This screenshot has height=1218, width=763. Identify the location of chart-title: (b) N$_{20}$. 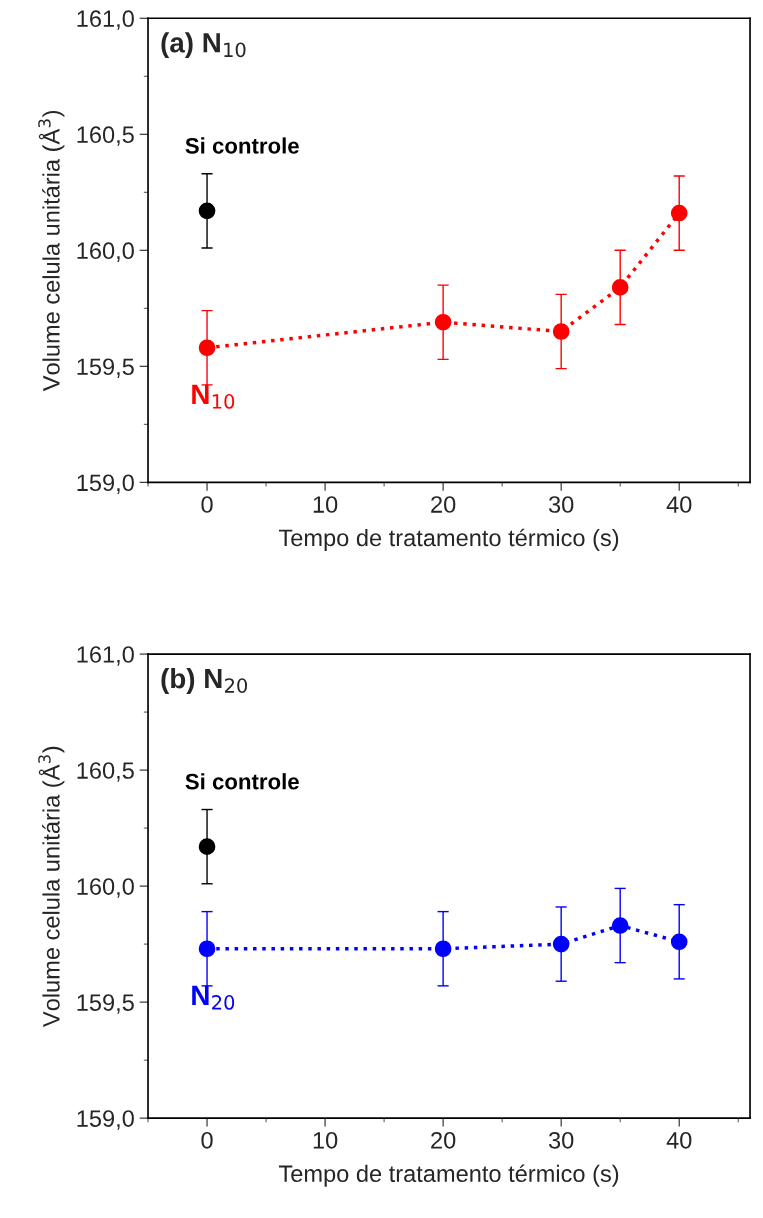
(204, 680).